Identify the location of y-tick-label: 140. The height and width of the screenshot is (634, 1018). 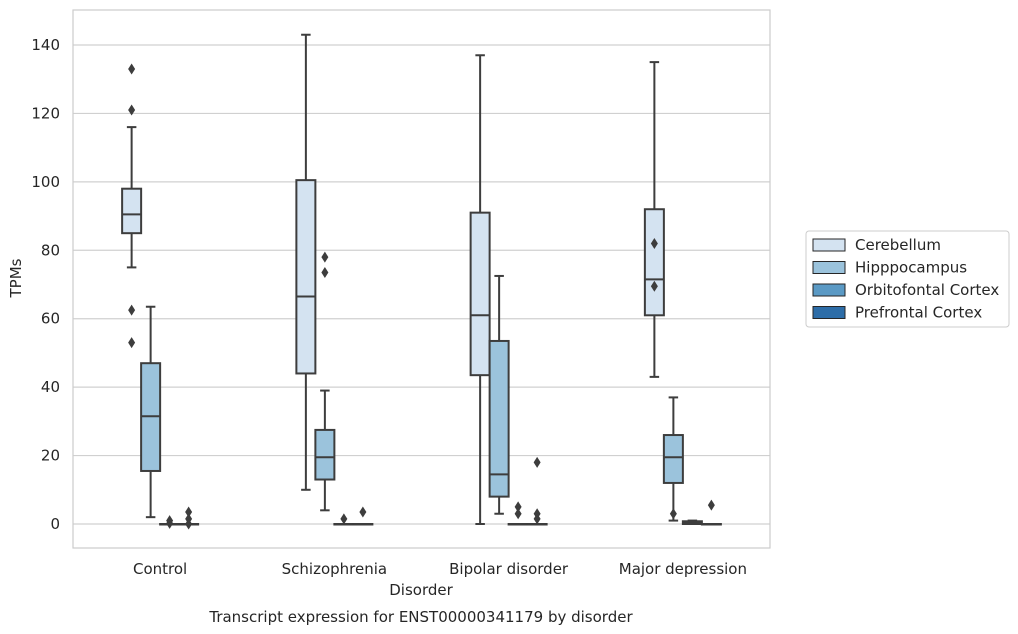
(45, 45).